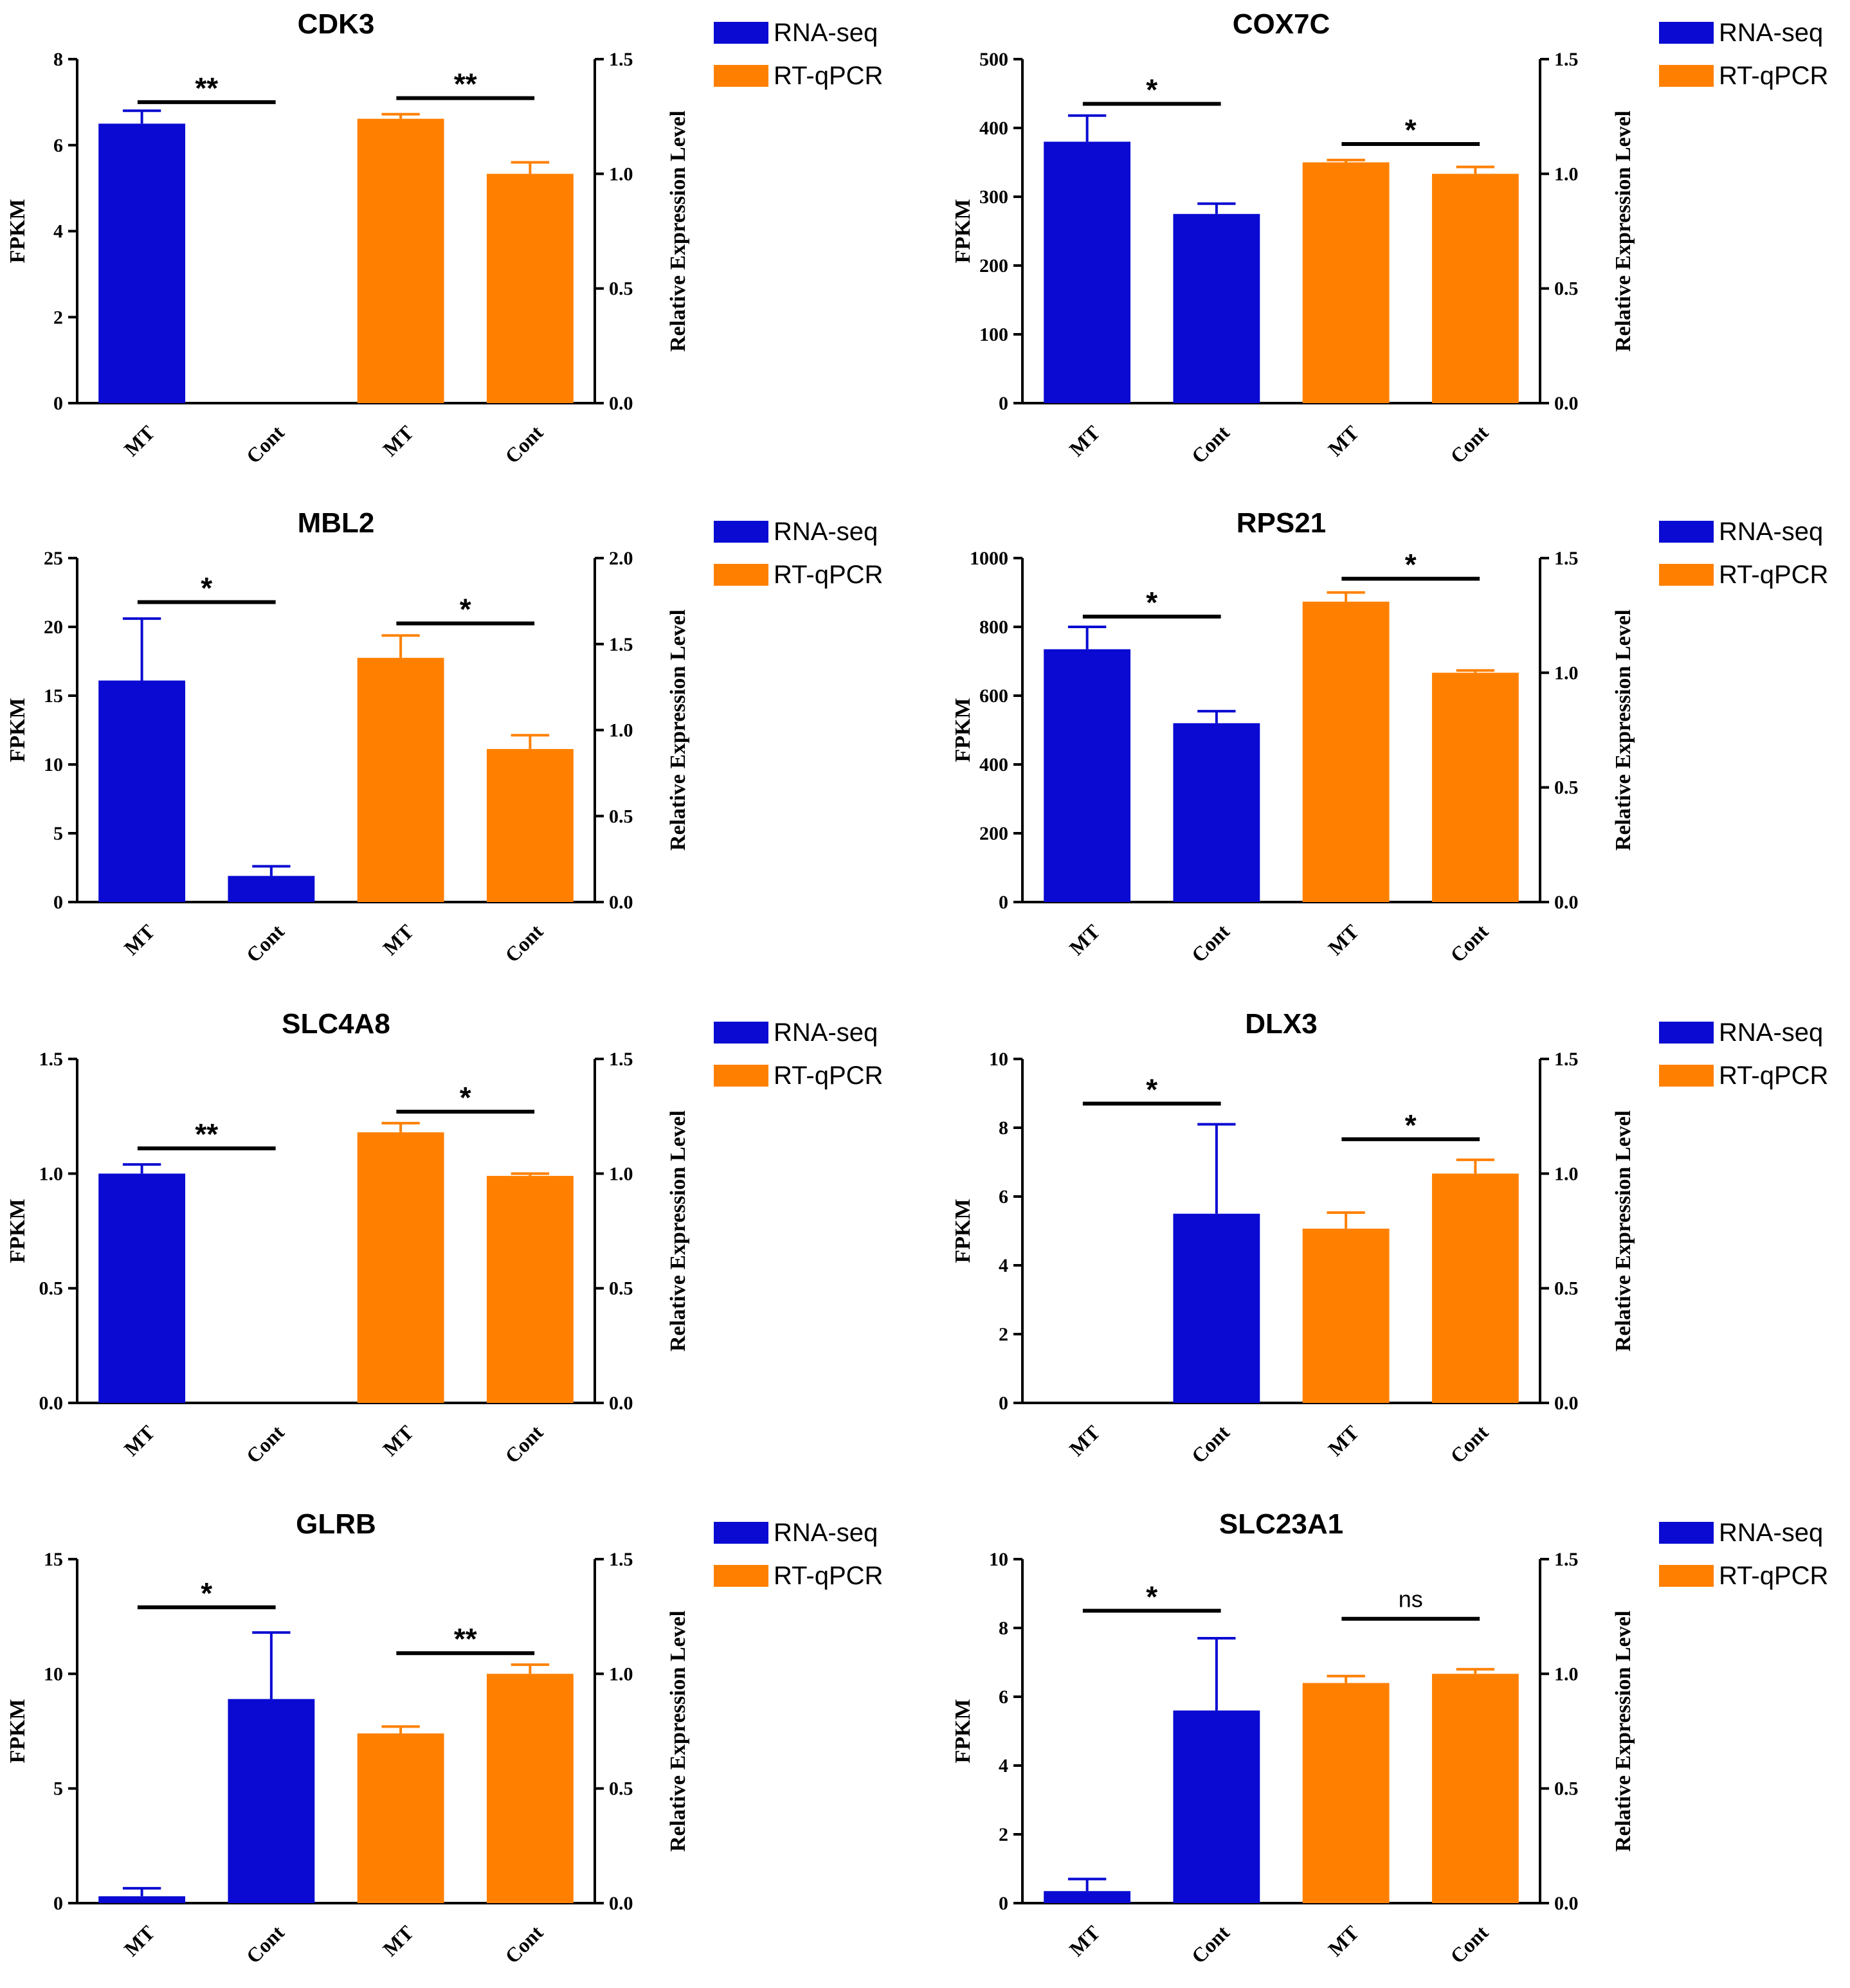 This screenshot has height=1988, width=1850. What do you see at coordinates (994, 335) in the screenshot?
I see `left-tick-label: 100` at bounding box center [994, 335].